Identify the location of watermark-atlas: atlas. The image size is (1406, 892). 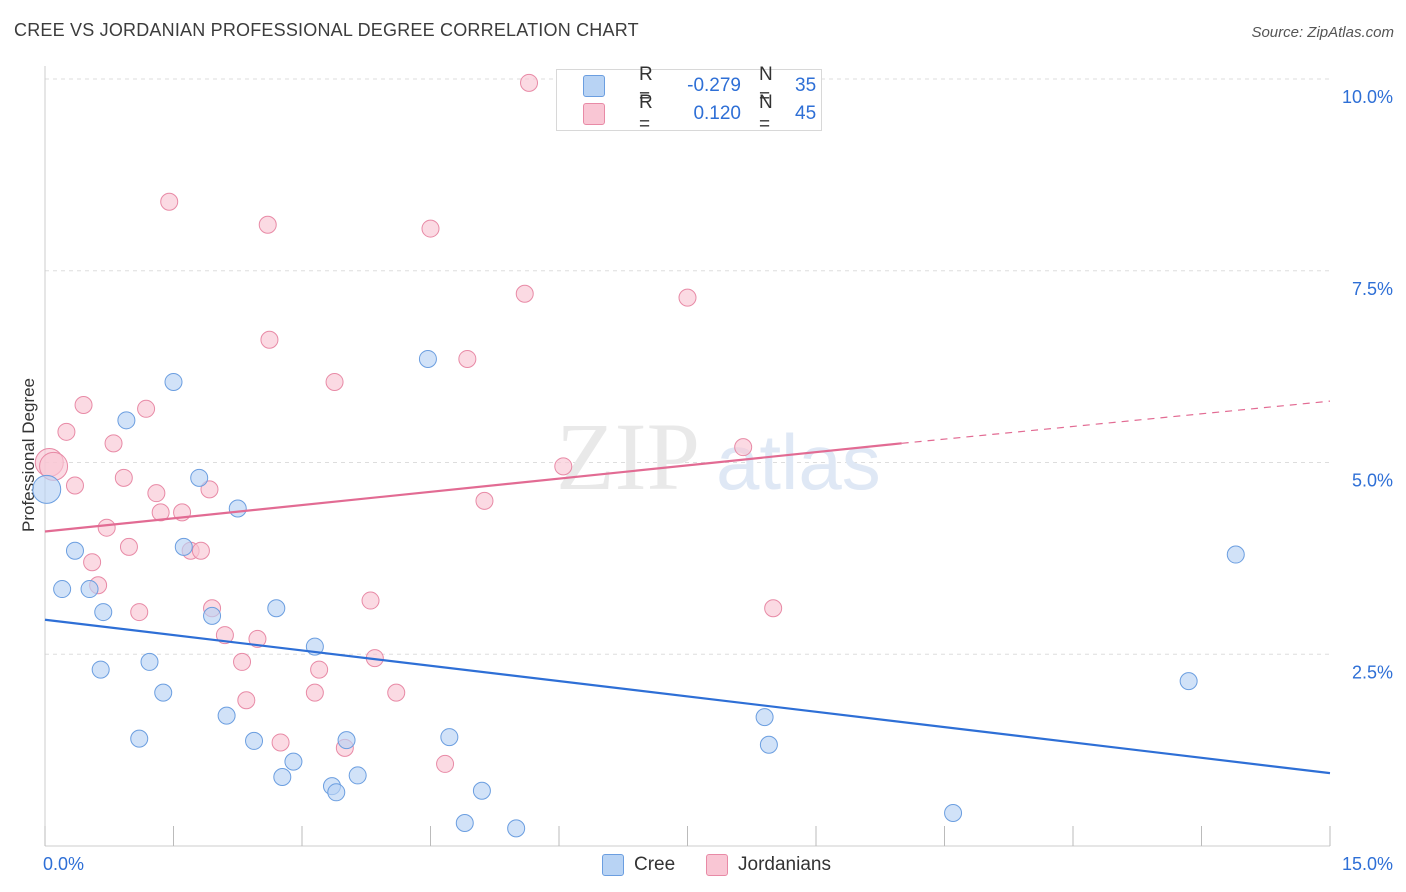
(798, 462).